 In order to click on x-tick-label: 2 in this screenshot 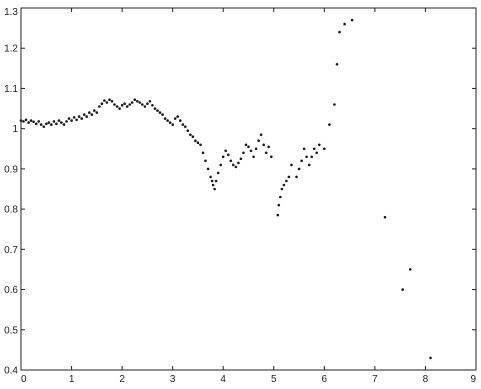, I will do `click(122, 379)`.